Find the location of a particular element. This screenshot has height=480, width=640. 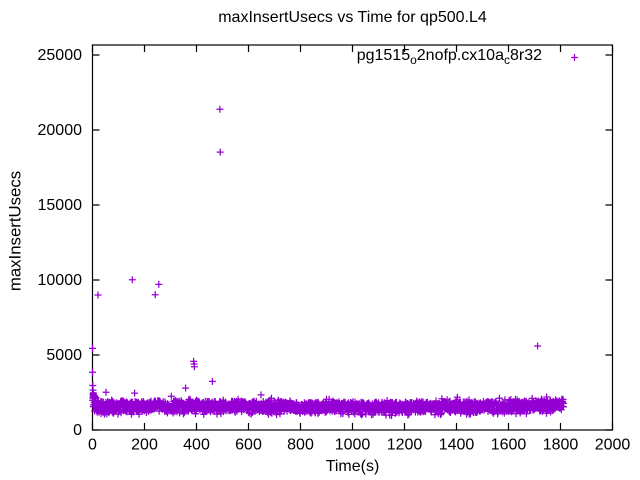

svg-text: 5000 is located at coordinates (64, 355).